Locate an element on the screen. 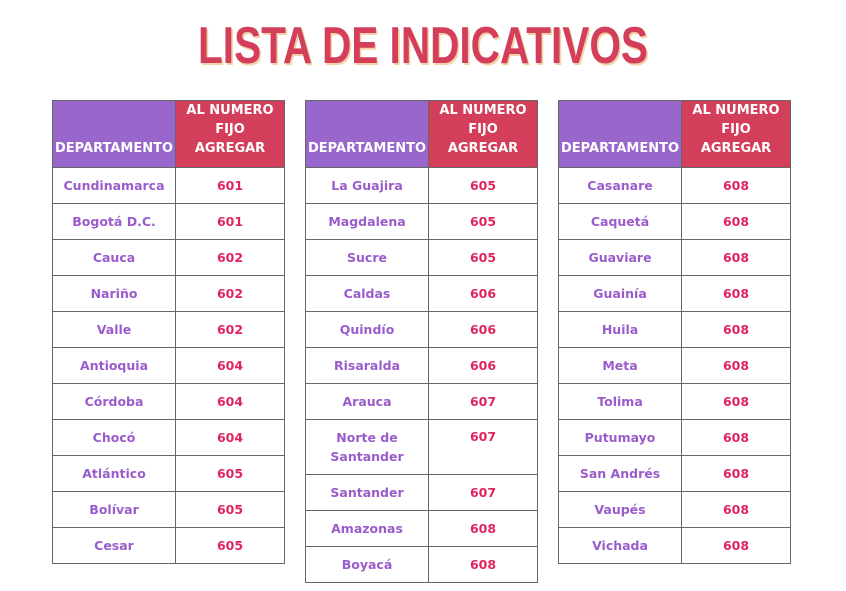  table-row: Meta 608 is located at coordinates (674, 365).